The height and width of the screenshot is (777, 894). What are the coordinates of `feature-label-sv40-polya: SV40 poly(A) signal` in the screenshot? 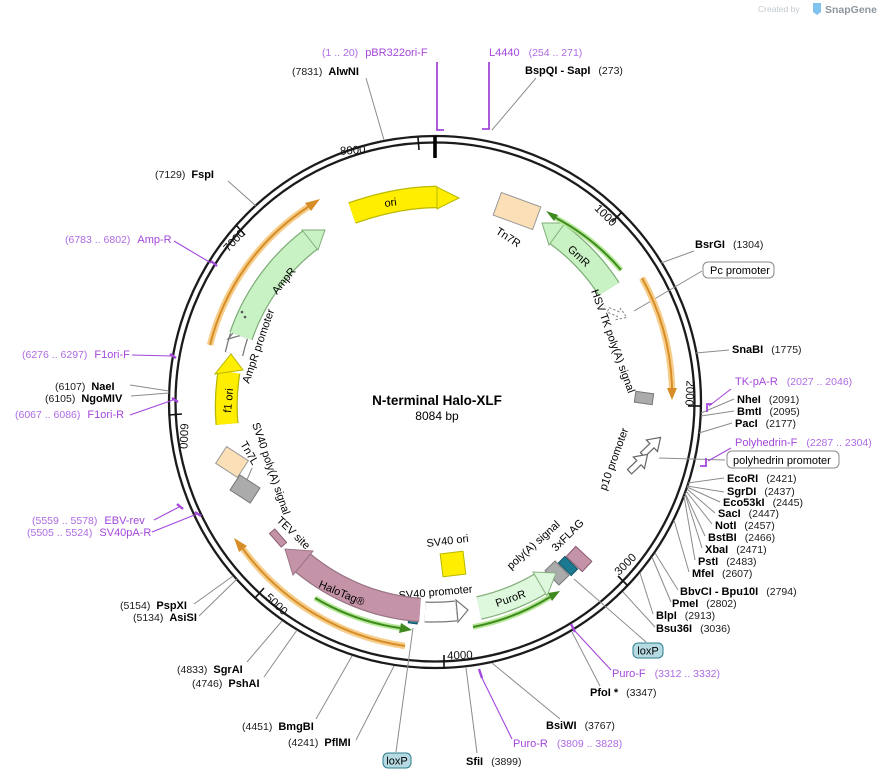 It's located at (270, 468).